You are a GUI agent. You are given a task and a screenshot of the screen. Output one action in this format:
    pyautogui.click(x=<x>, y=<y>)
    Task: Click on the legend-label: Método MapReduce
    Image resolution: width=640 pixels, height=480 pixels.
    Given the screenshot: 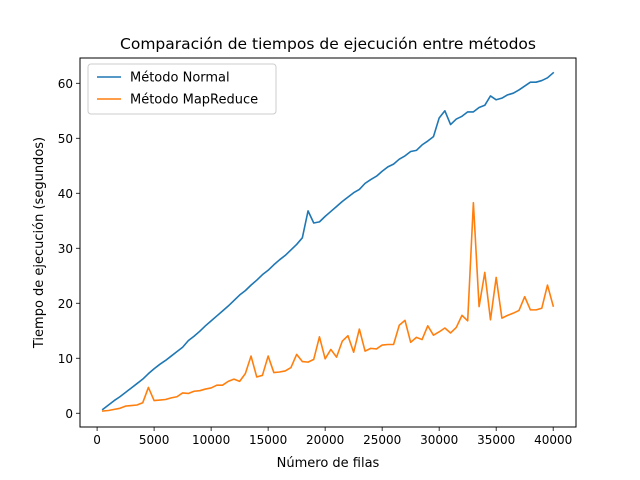 What is the action you would take?
    pyautogui.click(x=194, y=100)
    